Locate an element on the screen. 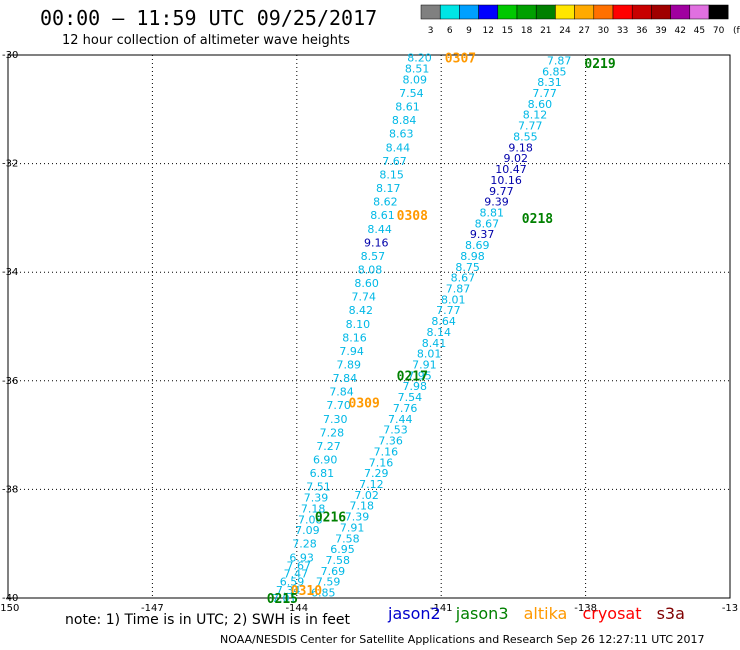 The height and width of the screenshot is (650, 740). y-tick-label: -36 is located at coordinates (10, 381).